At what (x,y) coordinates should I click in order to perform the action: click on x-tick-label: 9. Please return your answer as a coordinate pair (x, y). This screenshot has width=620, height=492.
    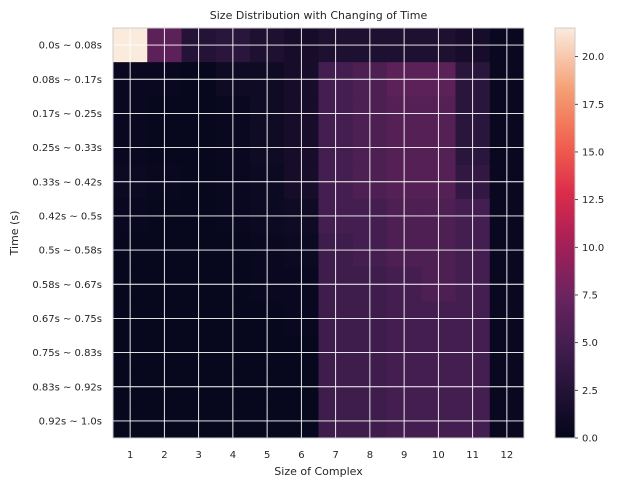
    Looking at the image, I should click on (404, 455).